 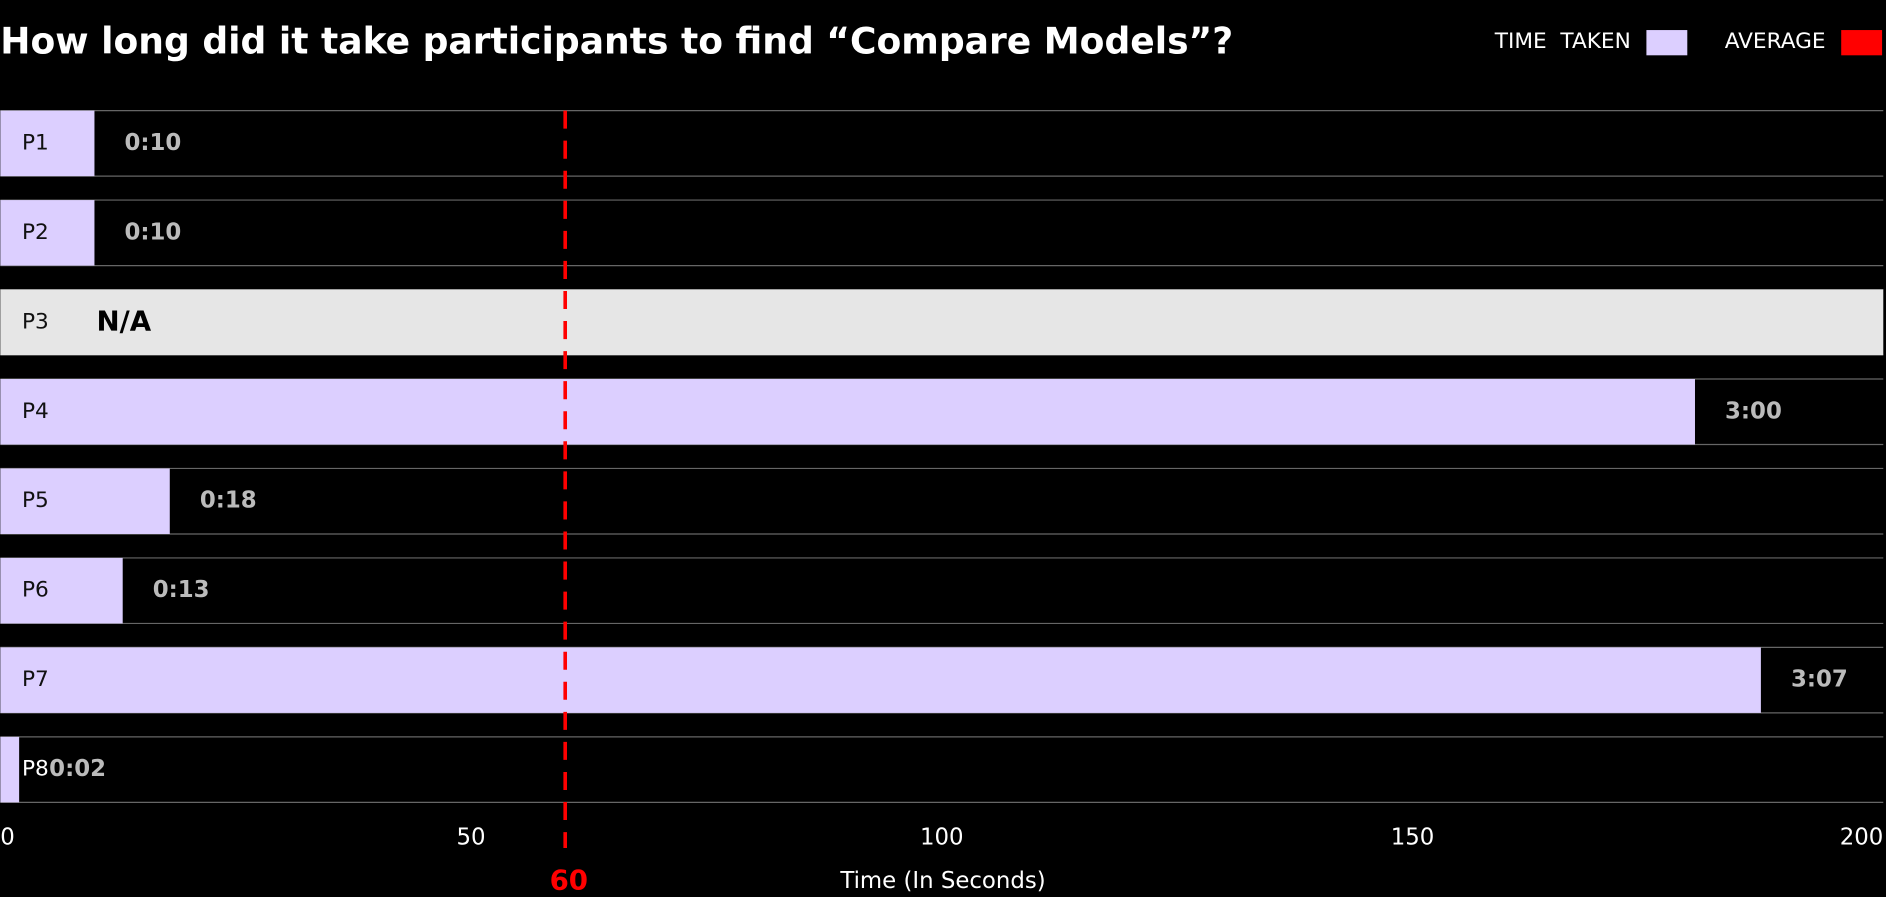 What do you see at coordinates (181, 590) in the screenshot?
I see `value-label: 0:13` at bounding box center [181, 590].